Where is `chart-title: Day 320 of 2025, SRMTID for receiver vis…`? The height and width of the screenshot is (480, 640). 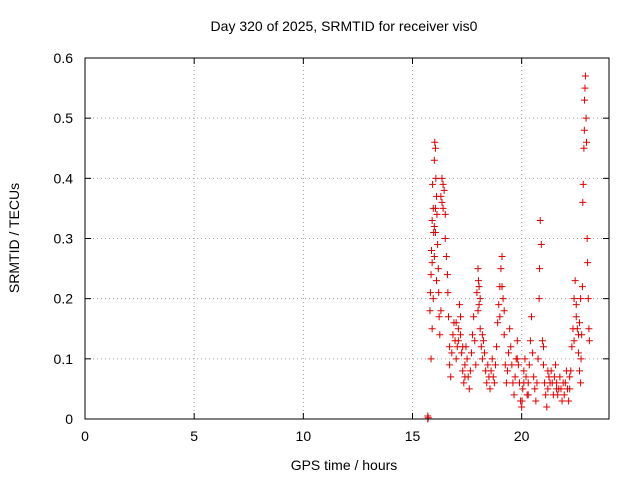 chart-title: Day 320 of 2025, SRMTID for receiver vis… is located at coordinates (344, 26).